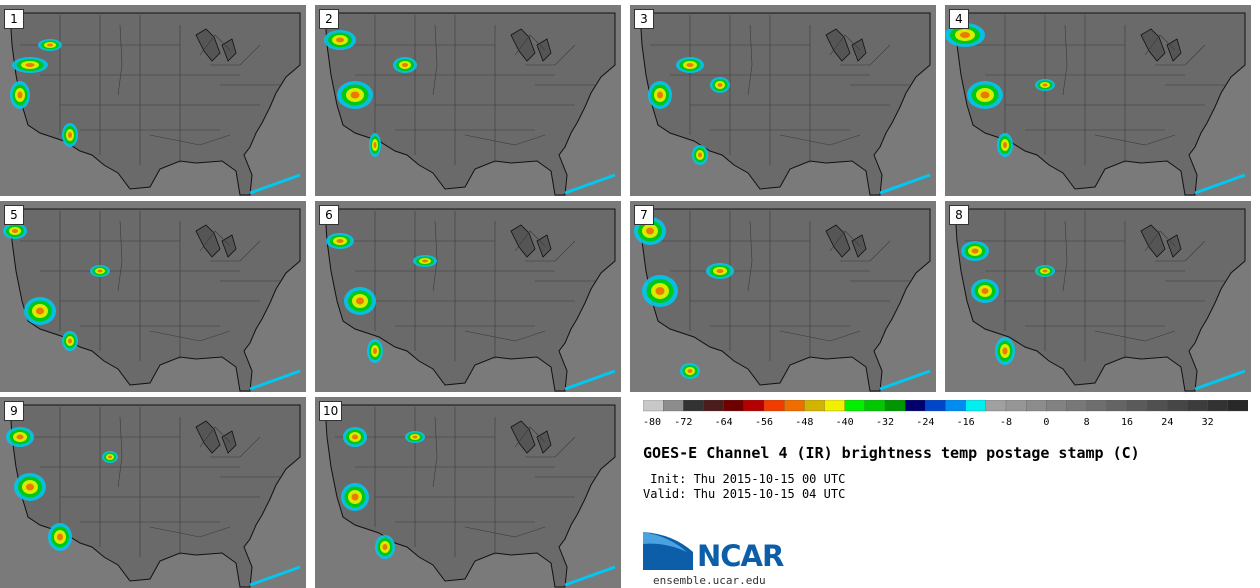 This screenshot has height=588, width=1260. I want to click on ensemble-member-map: 1, so click(153, 100).